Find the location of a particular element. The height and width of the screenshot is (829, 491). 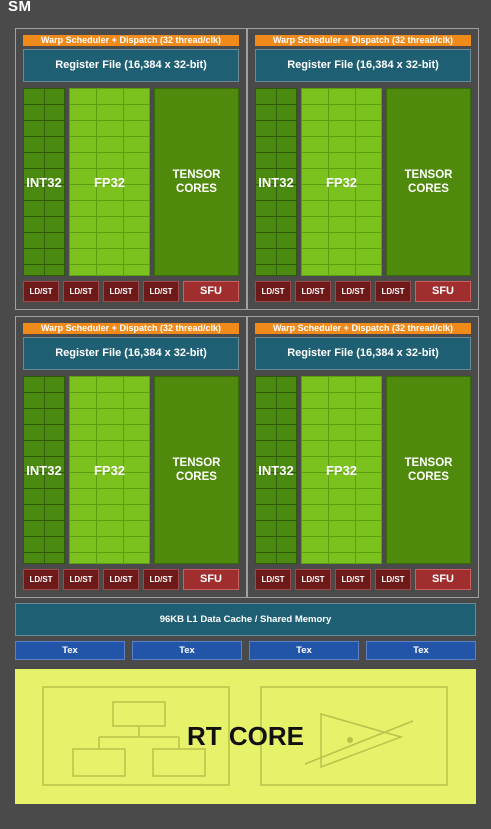

intersection-dot is located at coordinates (350, 740).